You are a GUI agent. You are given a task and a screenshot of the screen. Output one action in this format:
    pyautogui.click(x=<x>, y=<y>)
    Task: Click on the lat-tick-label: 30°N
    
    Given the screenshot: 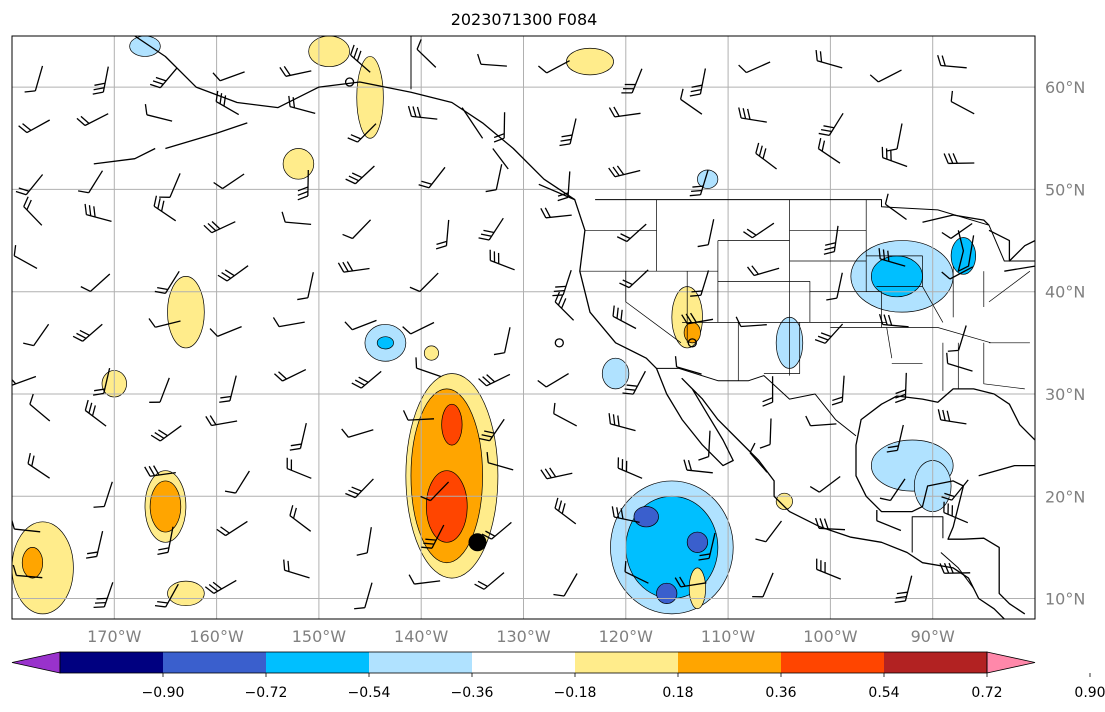 What is the action you would take?
    pyautogui.click(x=1065, y=394)
    